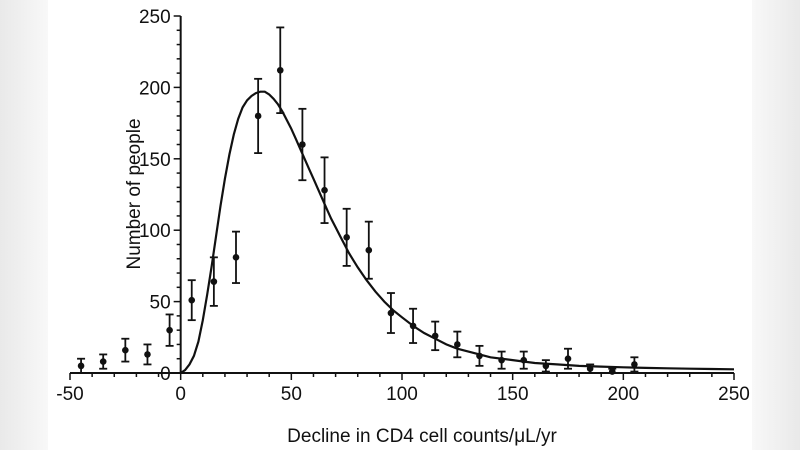  Describe the element at coordinates (776, 225) in the screenshot. I see `right-margin` at that location.